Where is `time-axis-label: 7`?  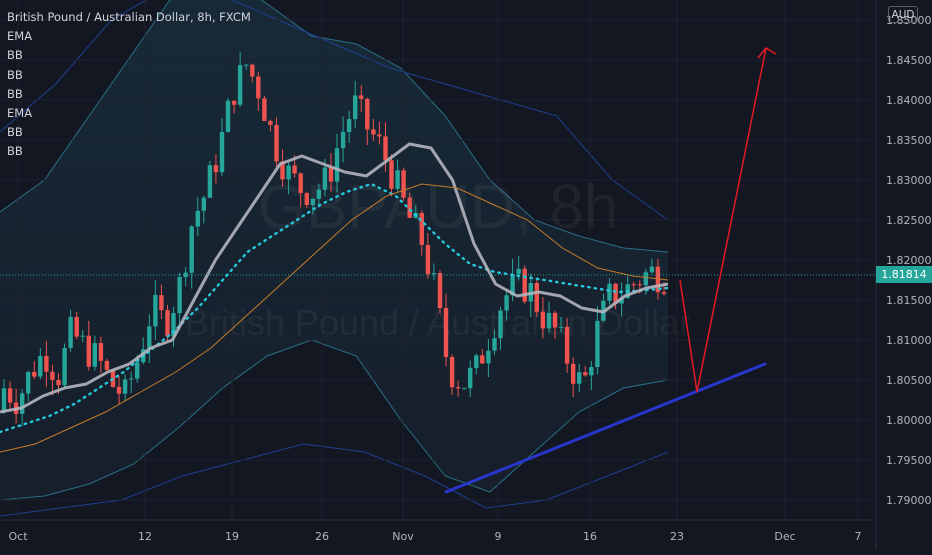
time-axis-label: 7 is located at coordinates (858, 536).